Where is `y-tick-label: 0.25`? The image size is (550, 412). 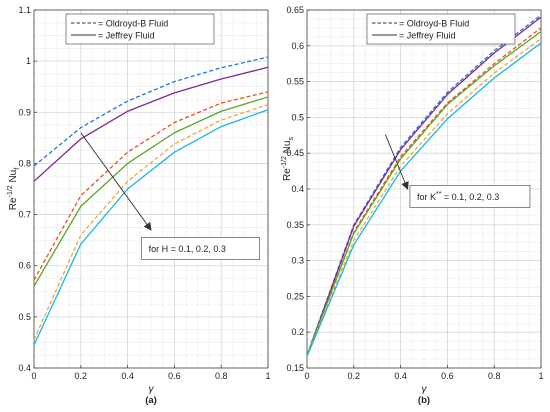 y-tick-label: 0.25 is located at coordinates (295, 296).